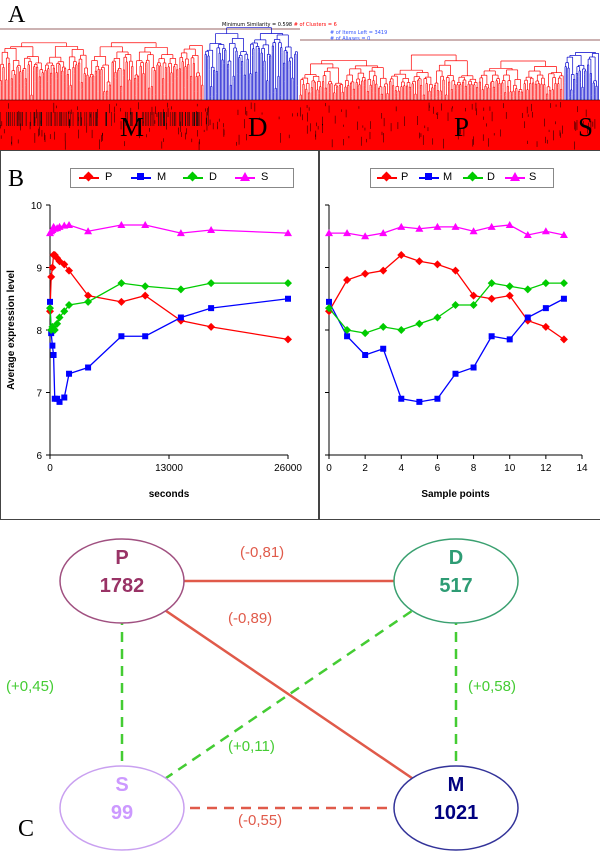  I want to click on y-tick-label: 10, so click(37, 206).